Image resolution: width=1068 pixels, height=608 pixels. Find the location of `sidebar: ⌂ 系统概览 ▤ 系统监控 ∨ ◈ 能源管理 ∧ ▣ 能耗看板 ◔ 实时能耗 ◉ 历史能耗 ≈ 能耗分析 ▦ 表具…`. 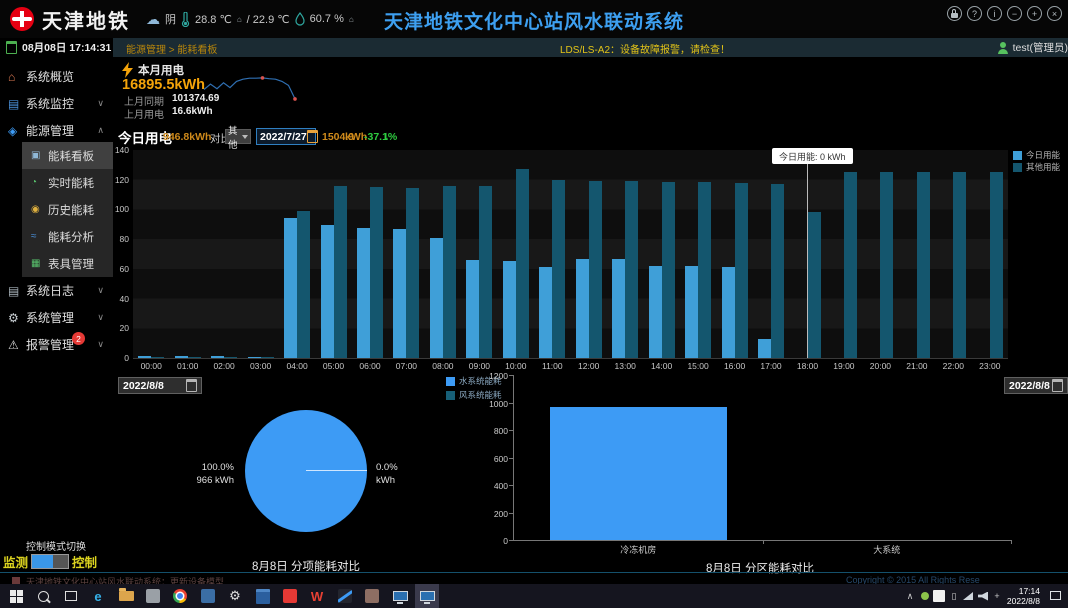

sidebar: ⌂ 系统概览 ▤ 系统监控 ∨ ◈ 能源管理 ∧ ▣ 能耗看板 ◔ 实时能耗 ◉ 历史能耗 ≈ 能耗分析 ▦ 表具… is located at coordinates (56, 318).